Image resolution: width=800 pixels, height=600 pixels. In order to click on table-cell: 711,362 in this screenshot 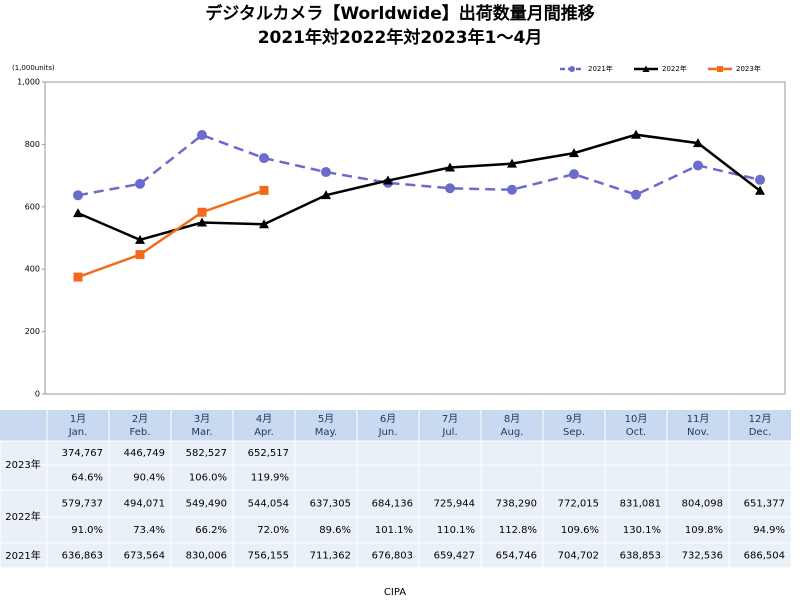, I will do `click(330, 556)`.